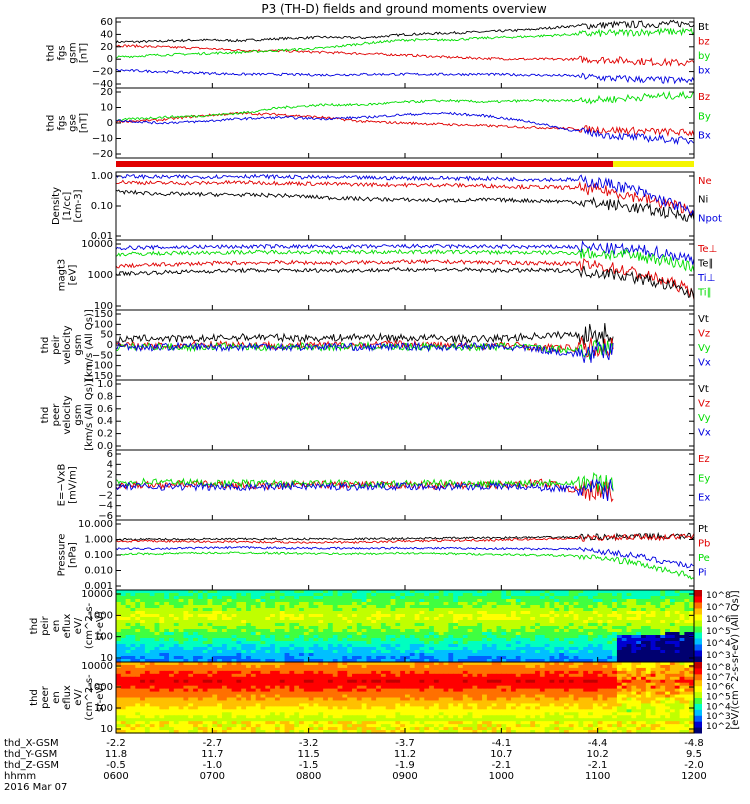  What do you see at coordinates (405, 536) in the screenshot?
I see `series-line-Pt` at bounding box center [405, 536].